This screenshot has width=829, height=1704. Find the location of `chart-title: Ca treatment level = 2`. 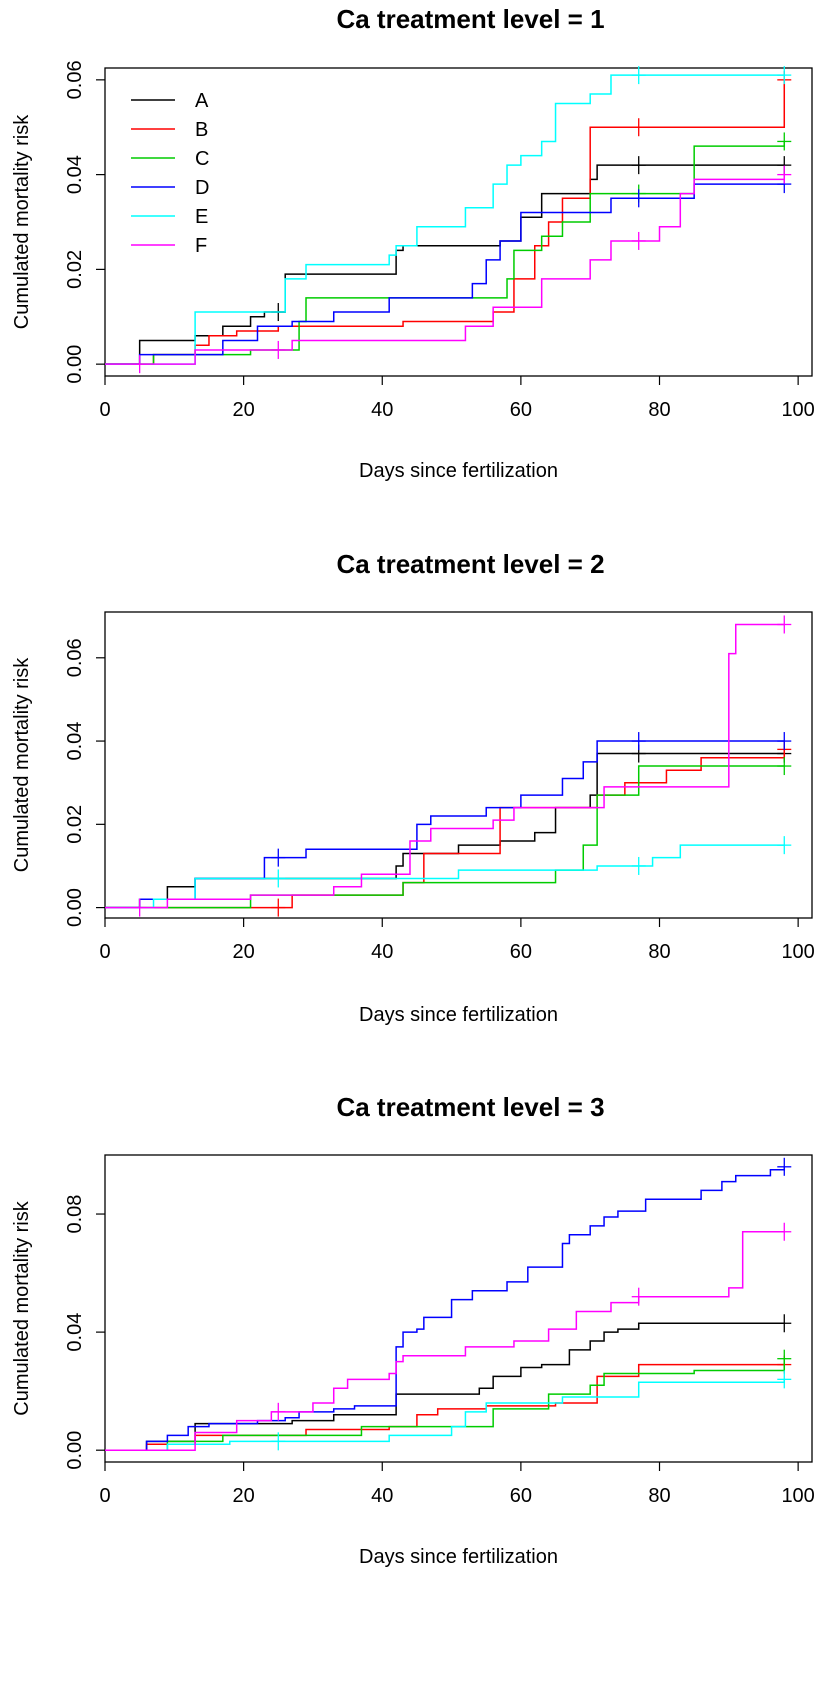

chart-title: Ca treatment level = 2 is located at coordinates (470, 564).